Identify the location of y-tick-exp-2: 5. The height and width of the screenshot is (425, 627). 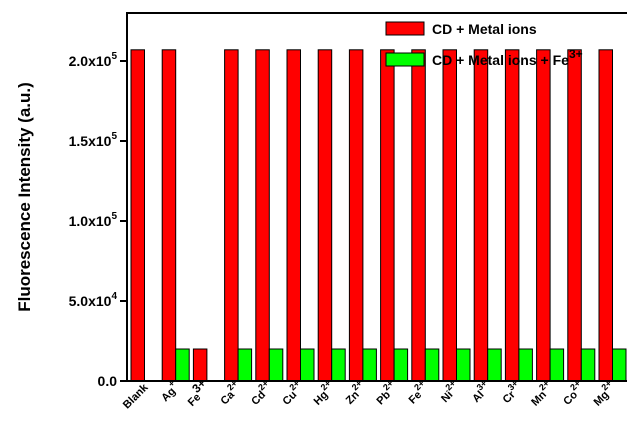
(114, 216).